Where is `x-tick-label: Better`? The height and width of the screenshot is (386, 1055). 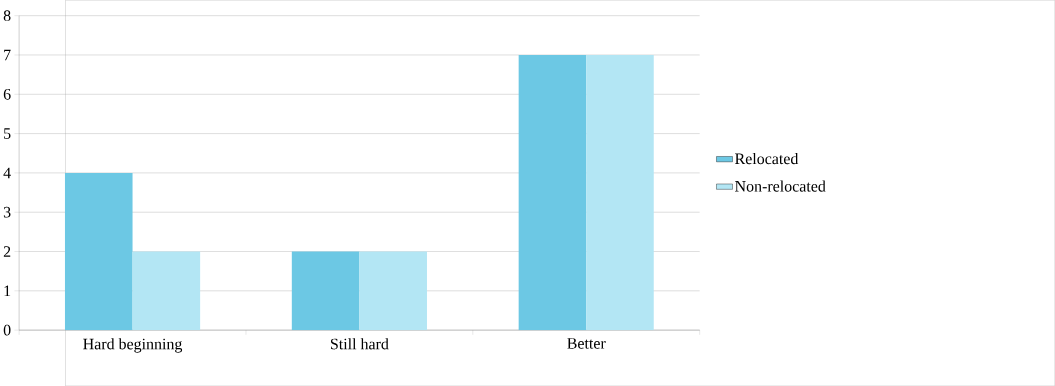 x-tick-label: Better is located at coordinates (586, 343).